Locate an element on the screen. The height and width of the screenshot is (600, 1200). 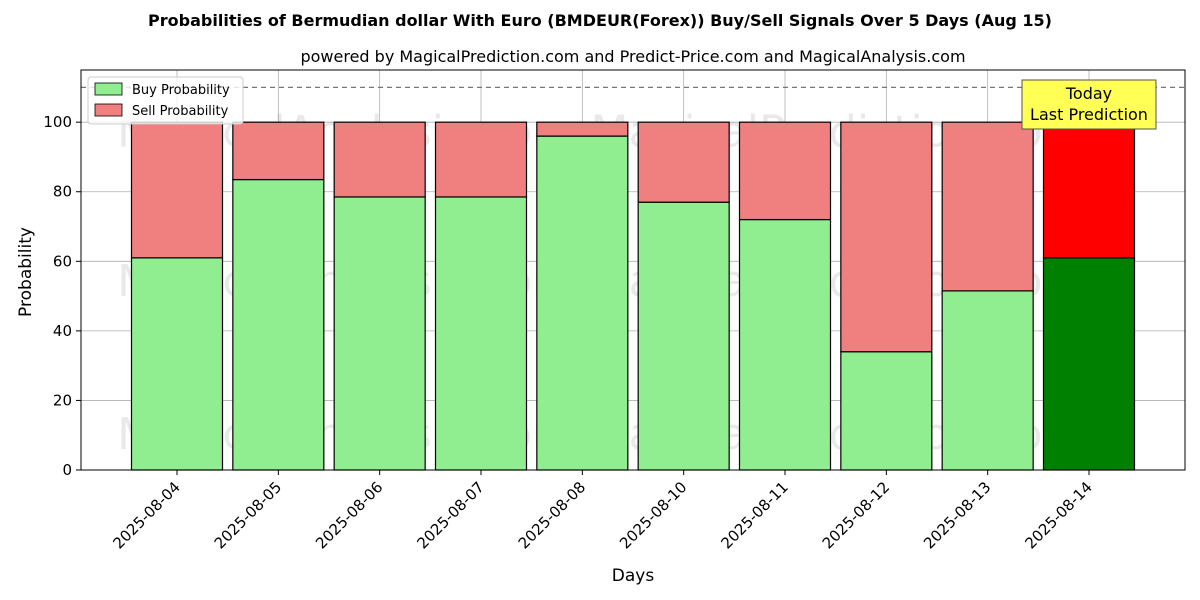
today-annotation-line1: Today is located at coordinates (1088, 93).